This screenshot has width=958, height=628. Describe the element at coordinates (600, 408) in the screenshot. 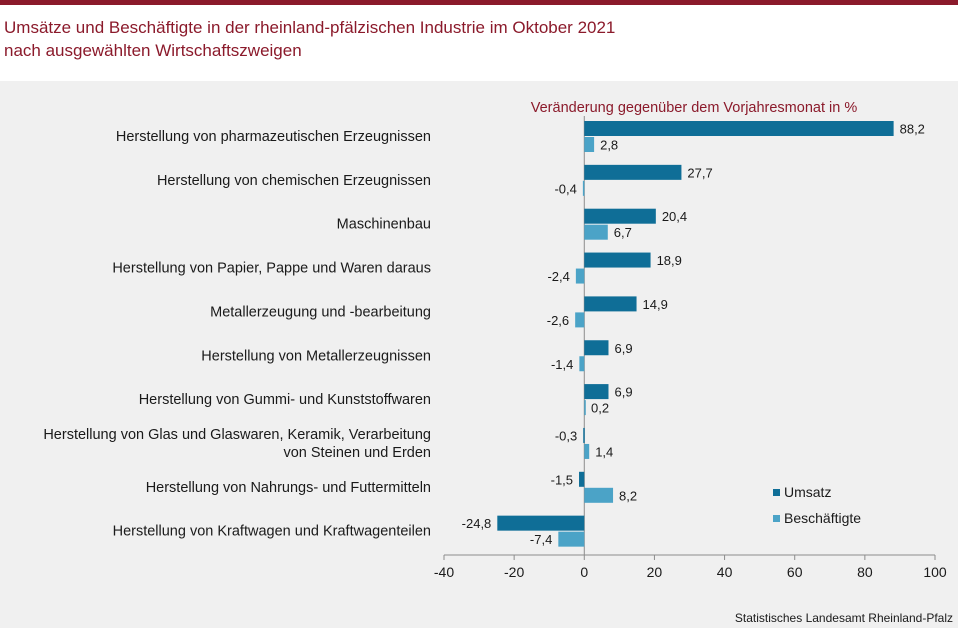

I see `value-label-beschaeftigte: 0,2` at that location.